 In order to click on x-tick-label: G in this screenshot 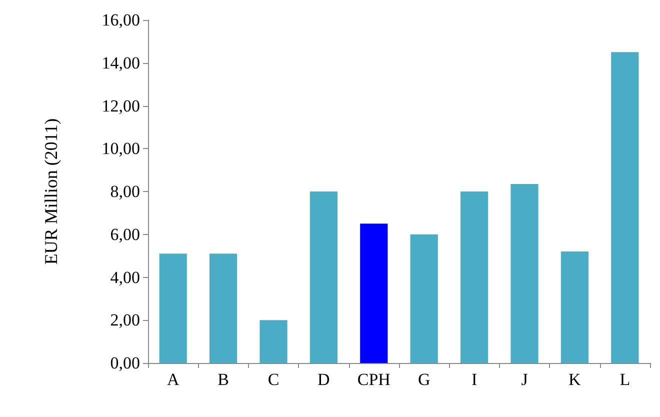, I will do `click(424, 379)`.